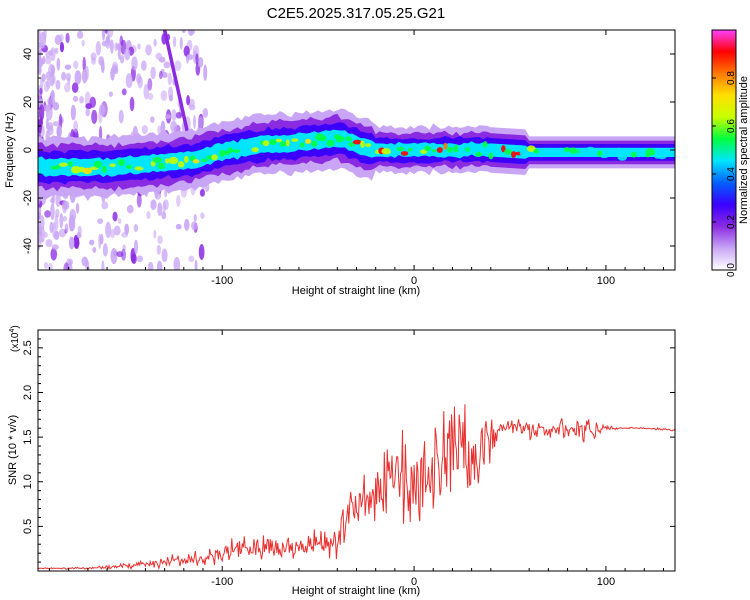 This screenshot has height=600, width=750. Describe the element at coordinates (414, 582) in the screenshot. I see `x-tick-label: 0` at that location.